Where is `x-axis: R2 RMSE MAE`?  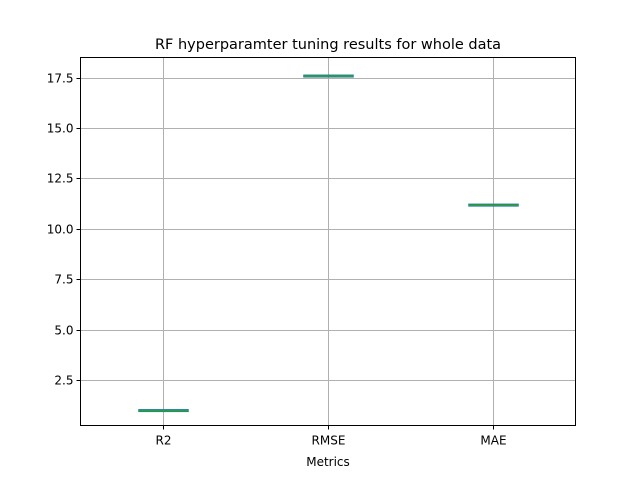 x-axis: R2 RMSE MAE is located at coordinates (331, 436).